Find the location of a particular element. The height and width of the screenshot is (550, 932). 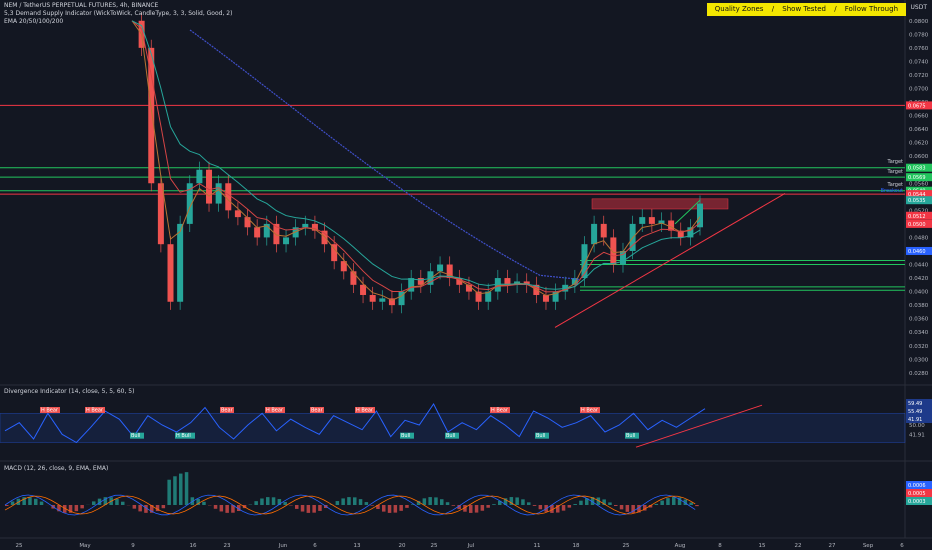

rsi-y-tick: 41.91 is located at coordinates (917, 435).